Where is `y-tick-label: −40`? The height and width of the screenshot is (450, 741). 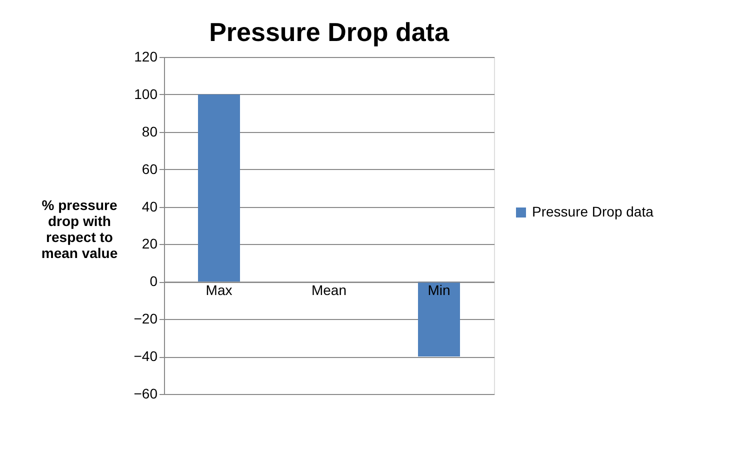 y-tick-label: −40 is located at coordinates (146, 356).